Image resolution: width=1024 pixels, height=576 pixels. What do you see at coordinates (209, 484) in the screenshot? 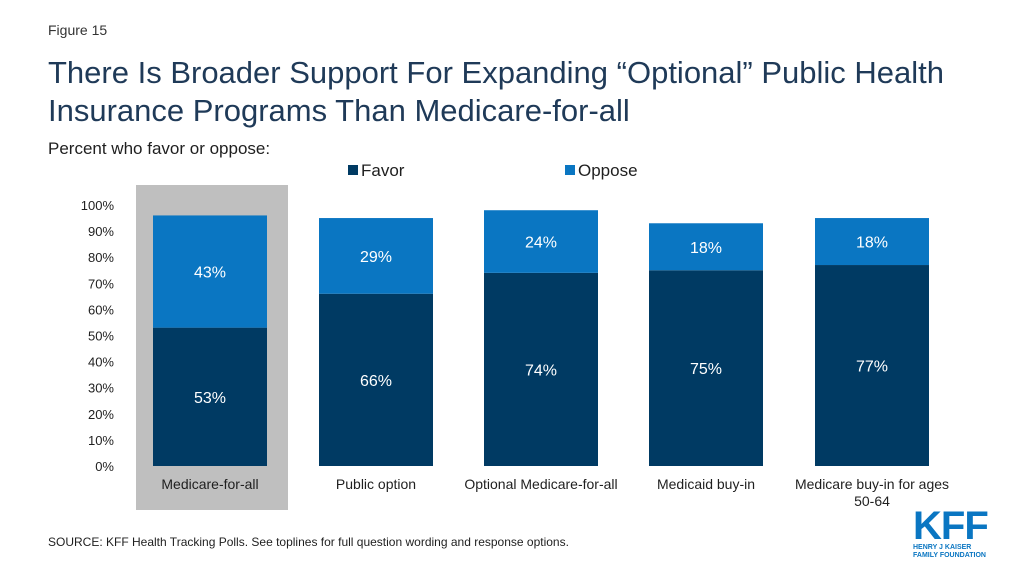
I see `x-category-label: Medicare-for-all` at bounding box center [209, 484].